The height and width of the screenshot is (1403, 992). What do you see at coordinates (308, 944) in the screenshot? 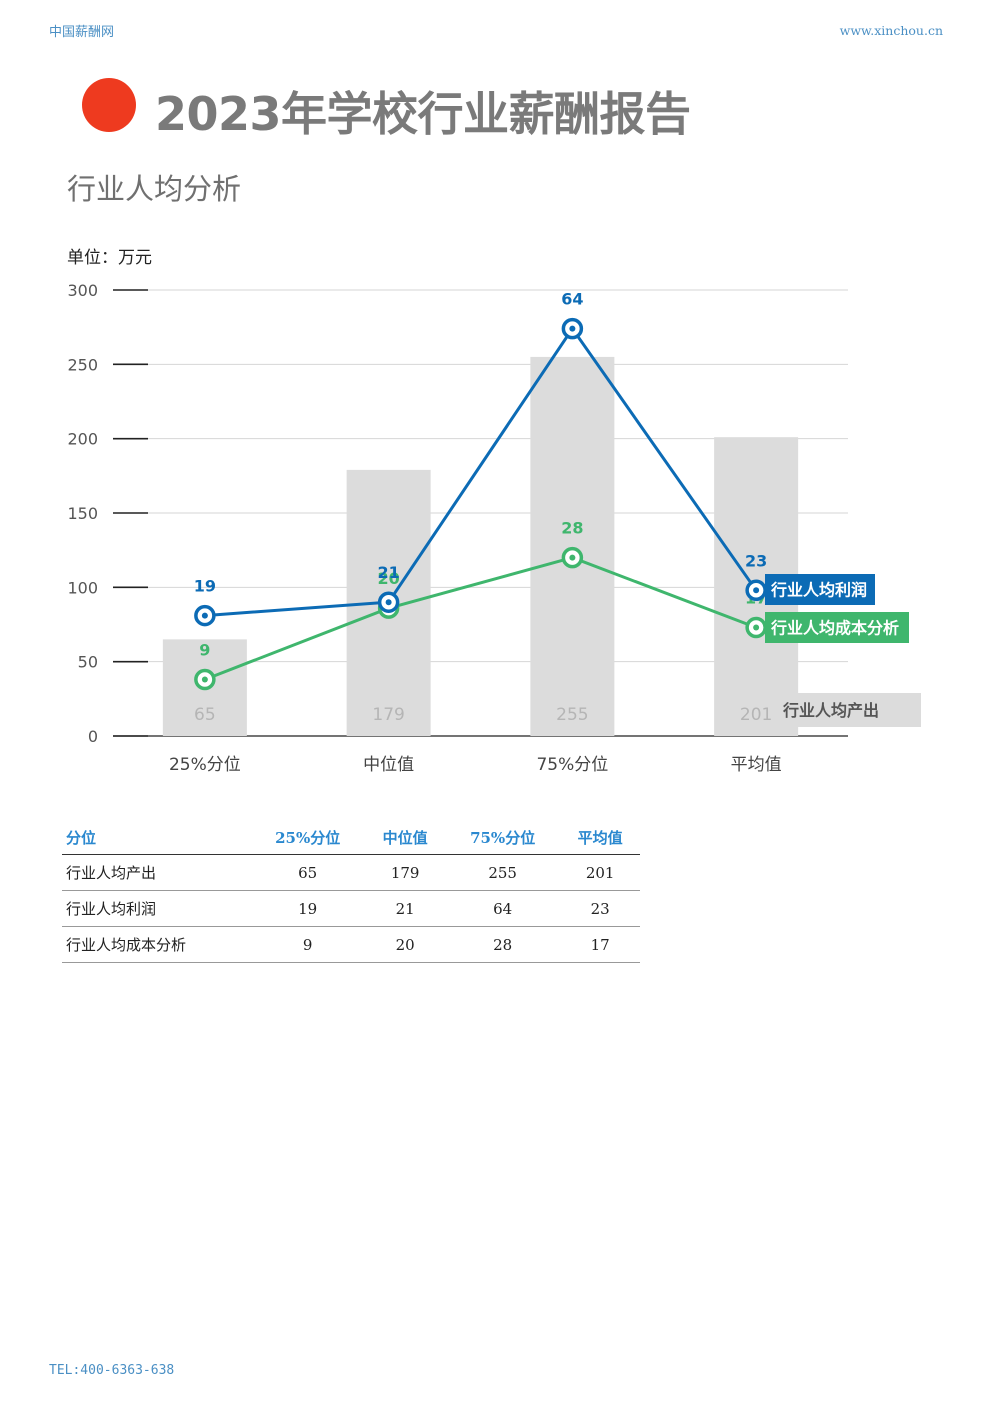
I see `table-cell: 9` at bounding box center [308, 944].